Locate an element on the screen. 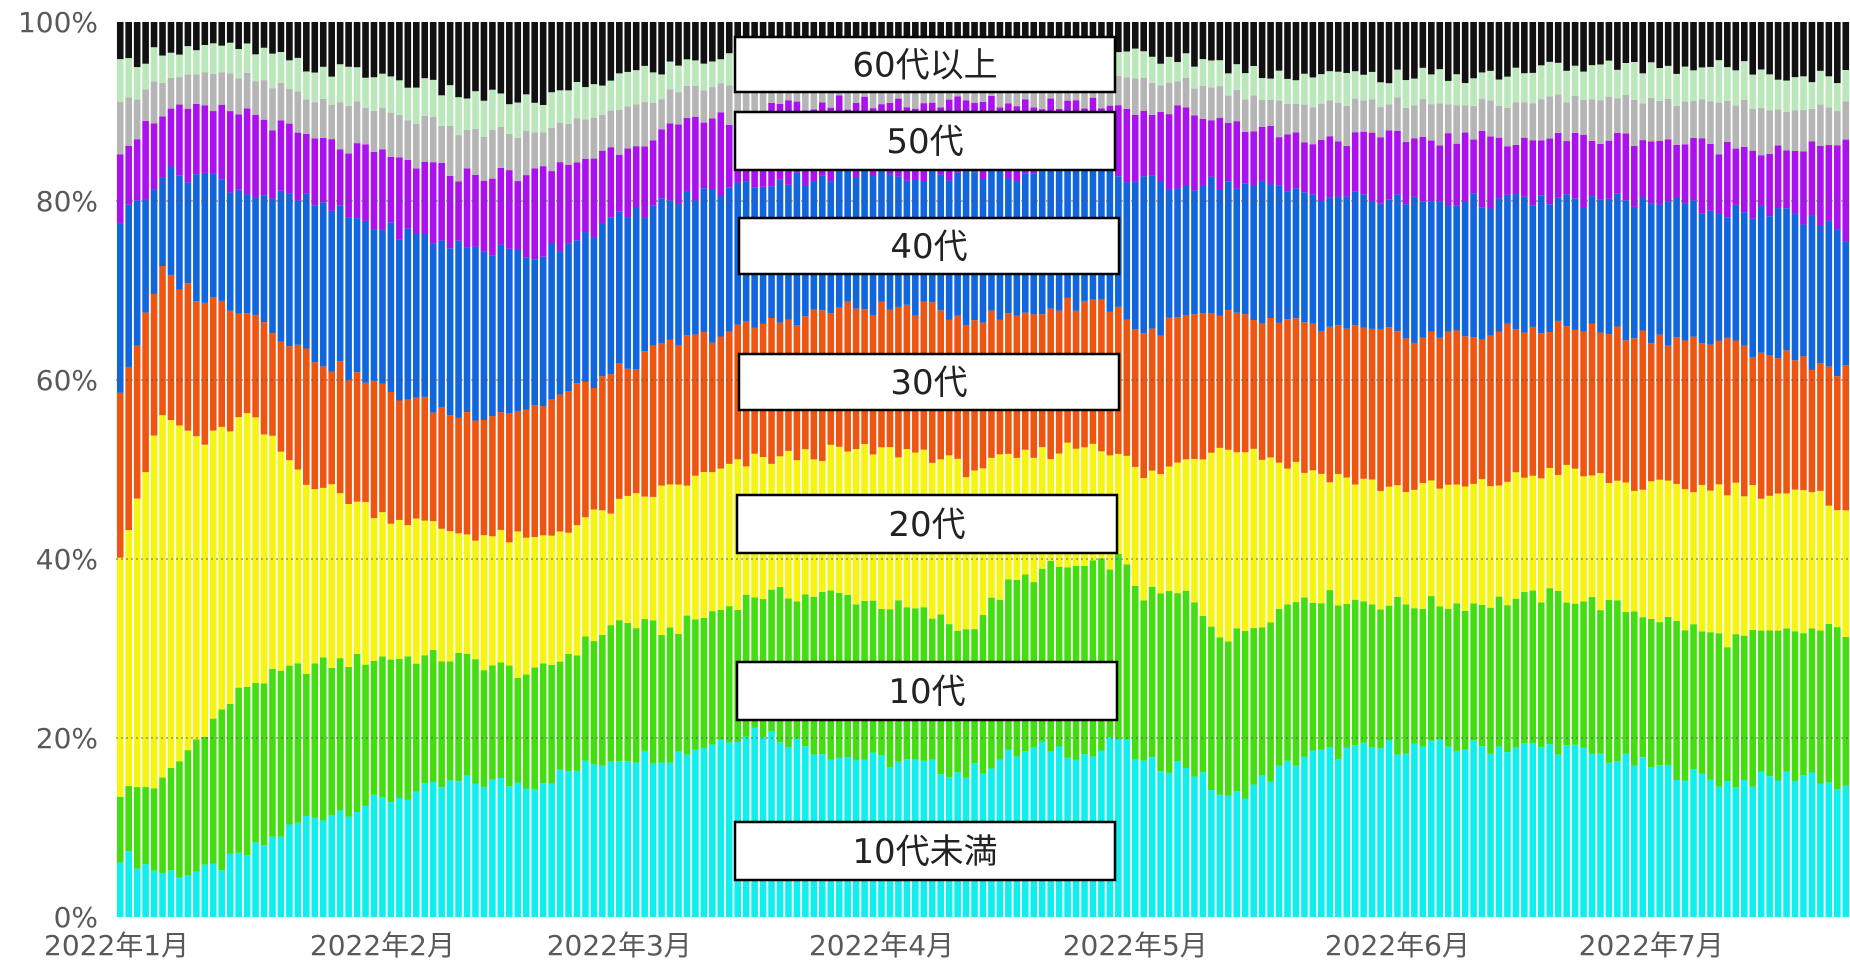 Image resolution: width=1850 pixels, height=963 pixels. y-tick-label: 80% is located at coordinates (67, 201).